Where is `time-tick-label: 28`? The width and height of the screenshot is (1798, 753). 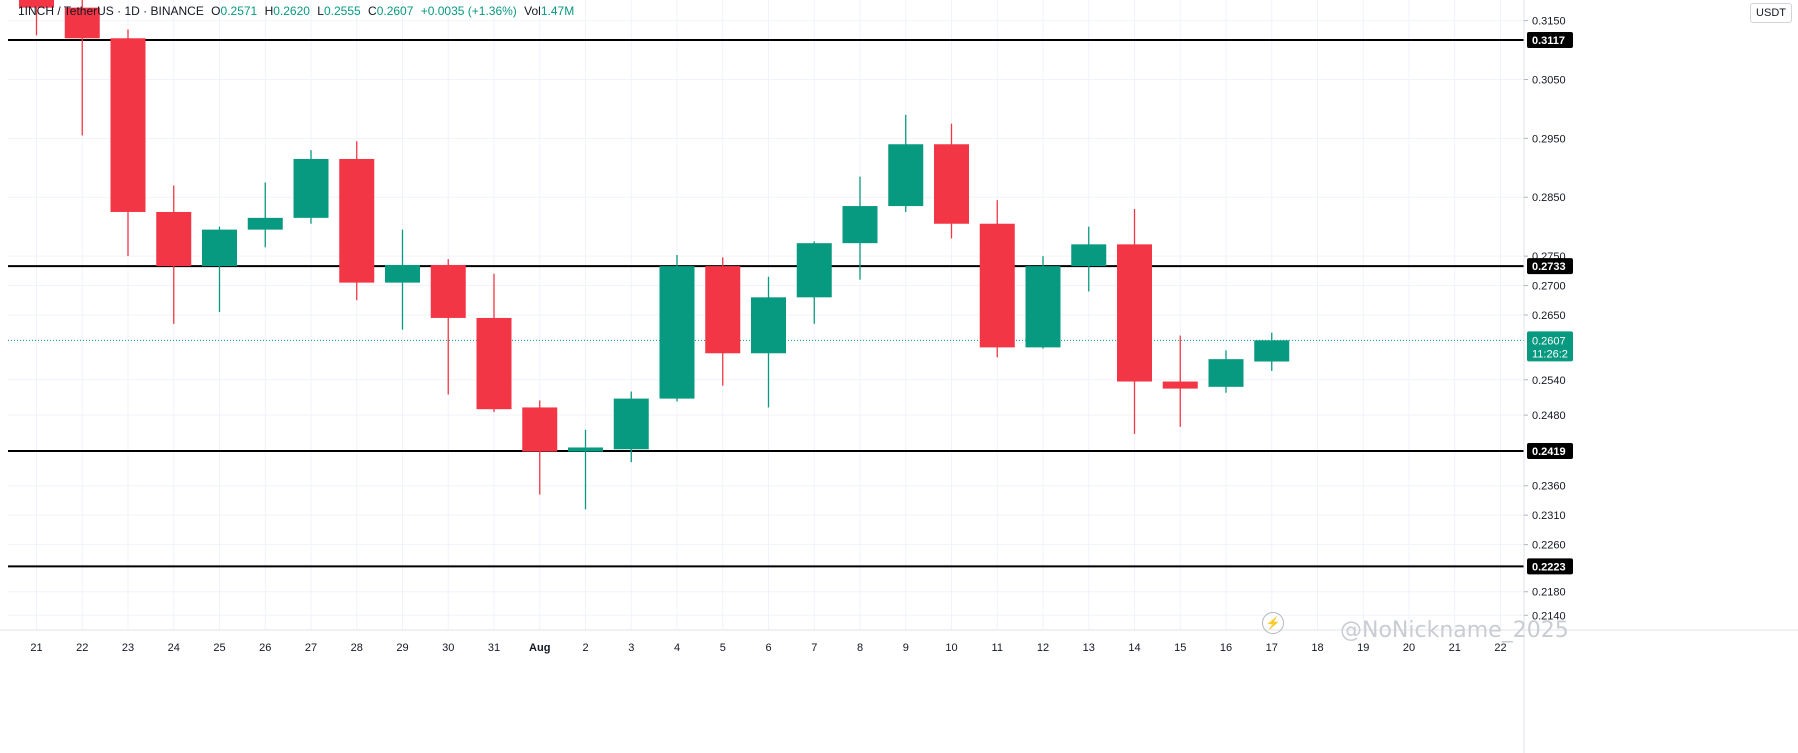
time-tick-label: 28 is located at coordinates (357, 648).